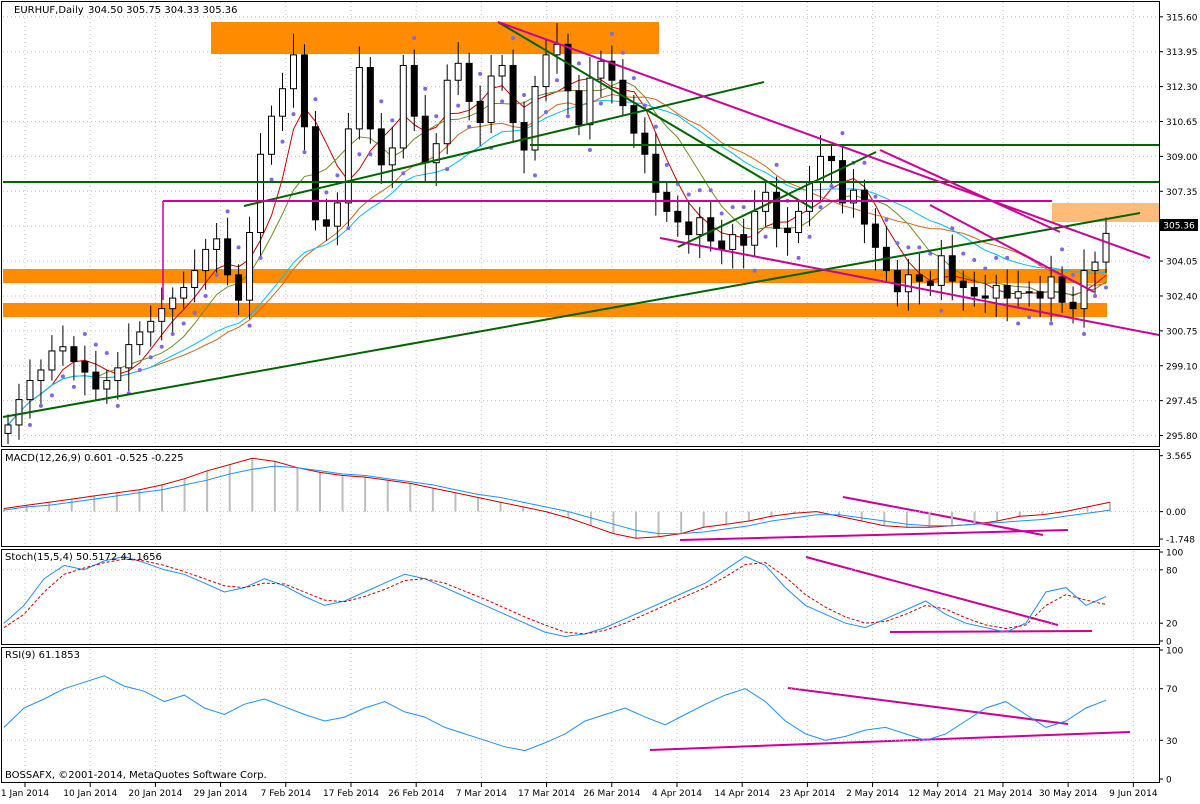  I want to click on magenta-trendline-lower, so click(909, 286).